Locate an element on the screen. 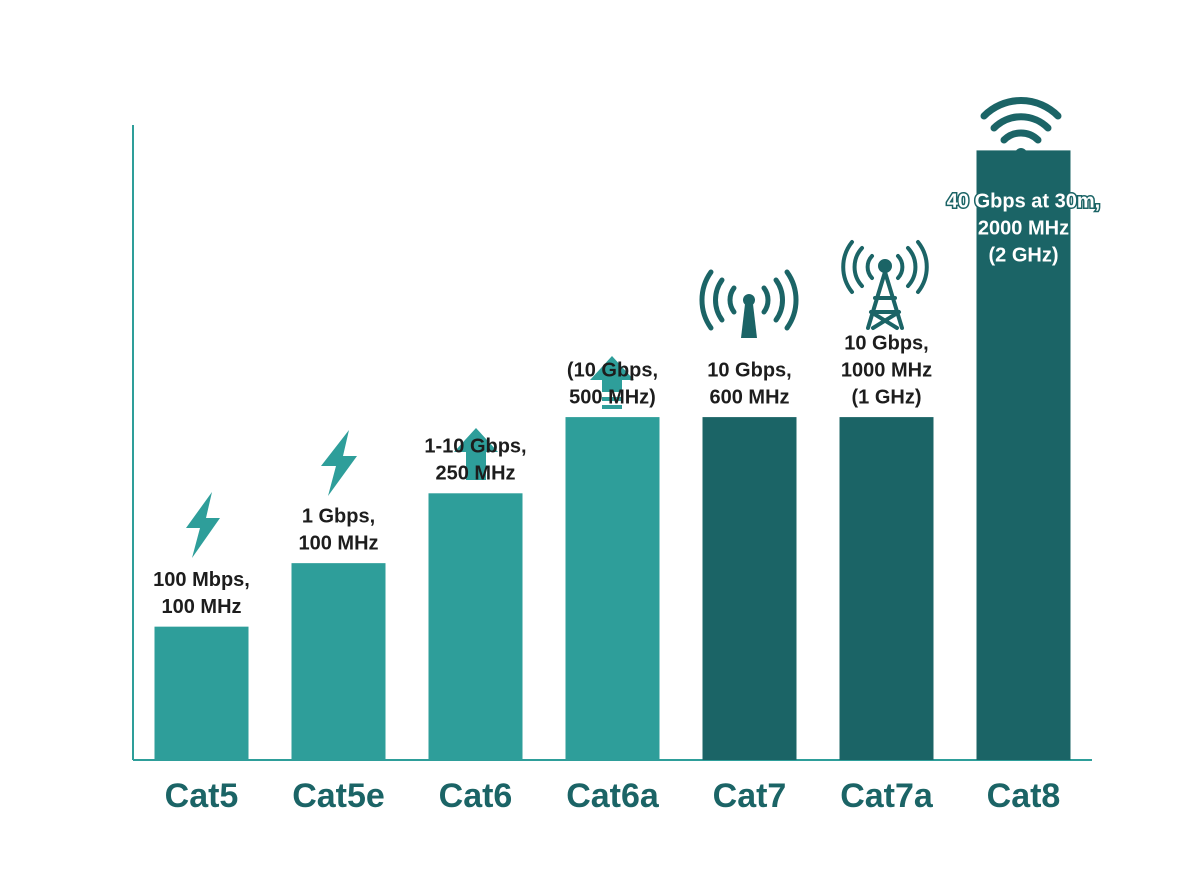  x-tick-label: Cat6 is located at coordinates (476, 796).